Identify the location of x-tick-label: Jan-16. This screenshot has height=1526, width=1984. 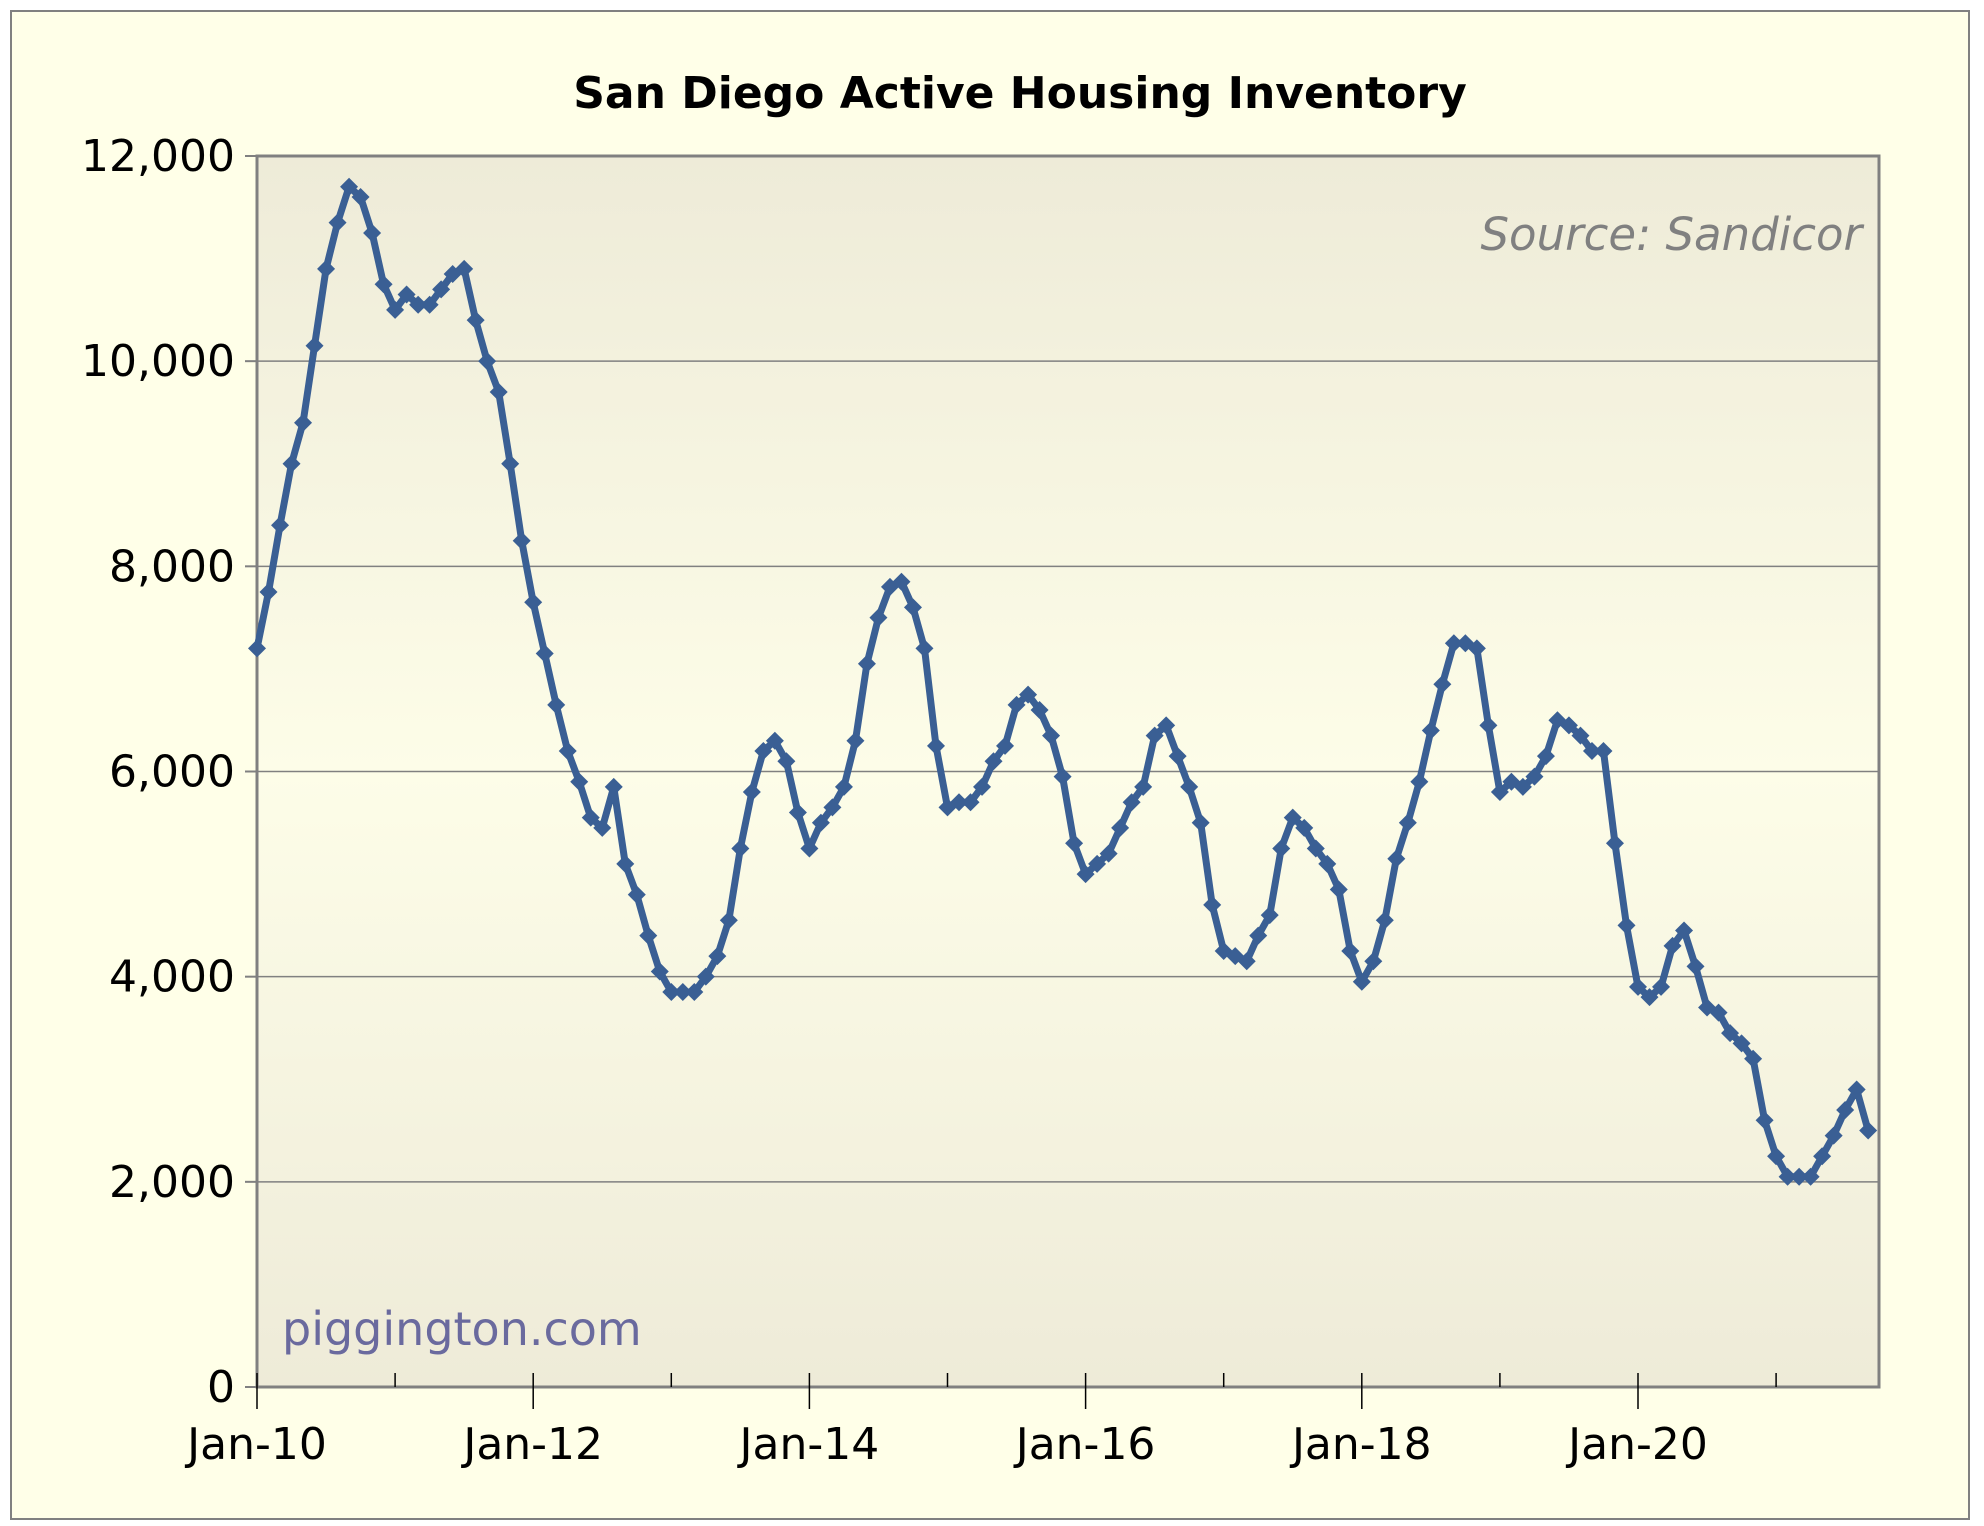
(1084, 1444).